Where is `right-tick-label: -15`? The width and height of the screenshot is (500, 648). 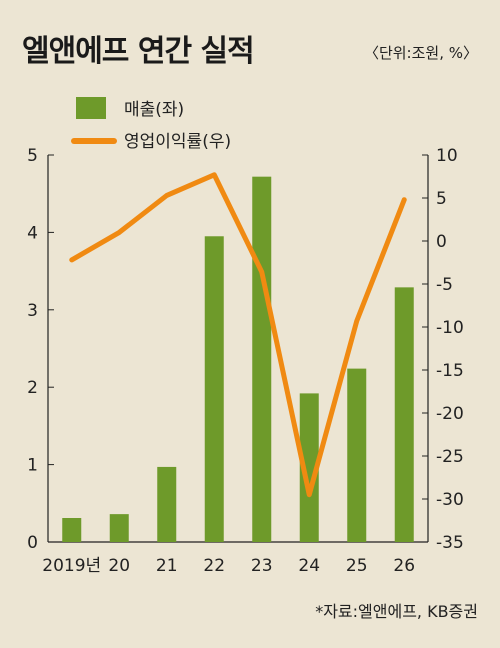
right-tick-label: -15 is located at coordinates (450, 371).